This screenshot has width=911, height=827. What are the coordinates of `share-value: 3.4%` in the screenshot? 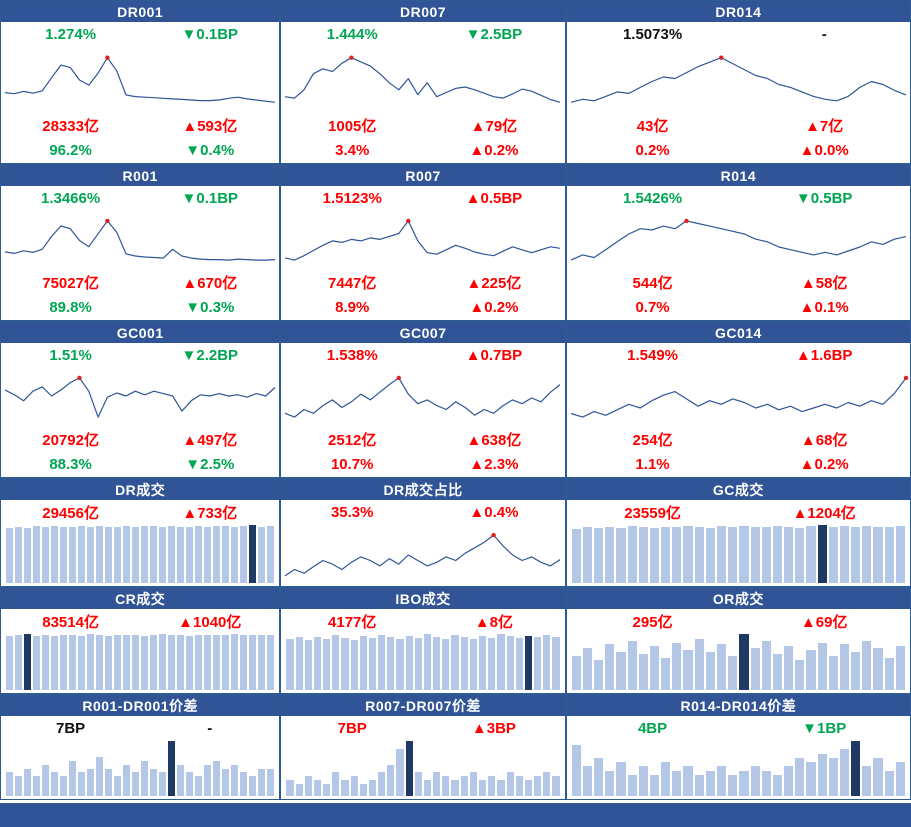 It's located at (352, 150).